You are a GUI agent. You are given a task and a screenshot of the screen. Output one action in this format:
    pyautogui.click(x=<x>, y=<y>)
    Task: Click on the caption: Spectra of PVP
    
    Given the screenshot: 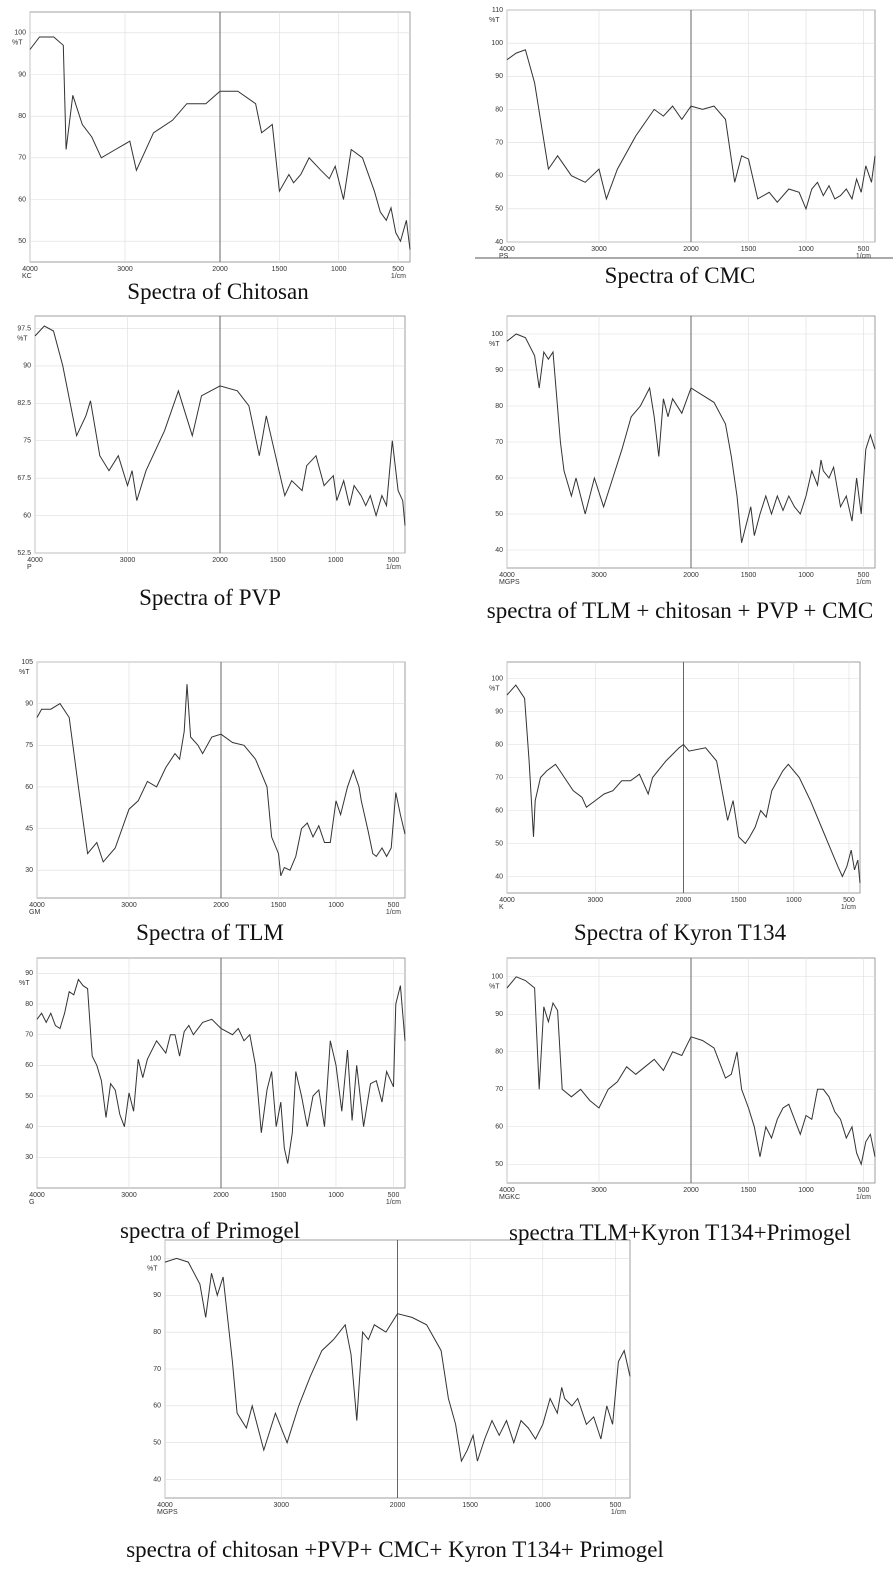 What is the action you would take?
    pyautogui.click(x=210, y=597)
    